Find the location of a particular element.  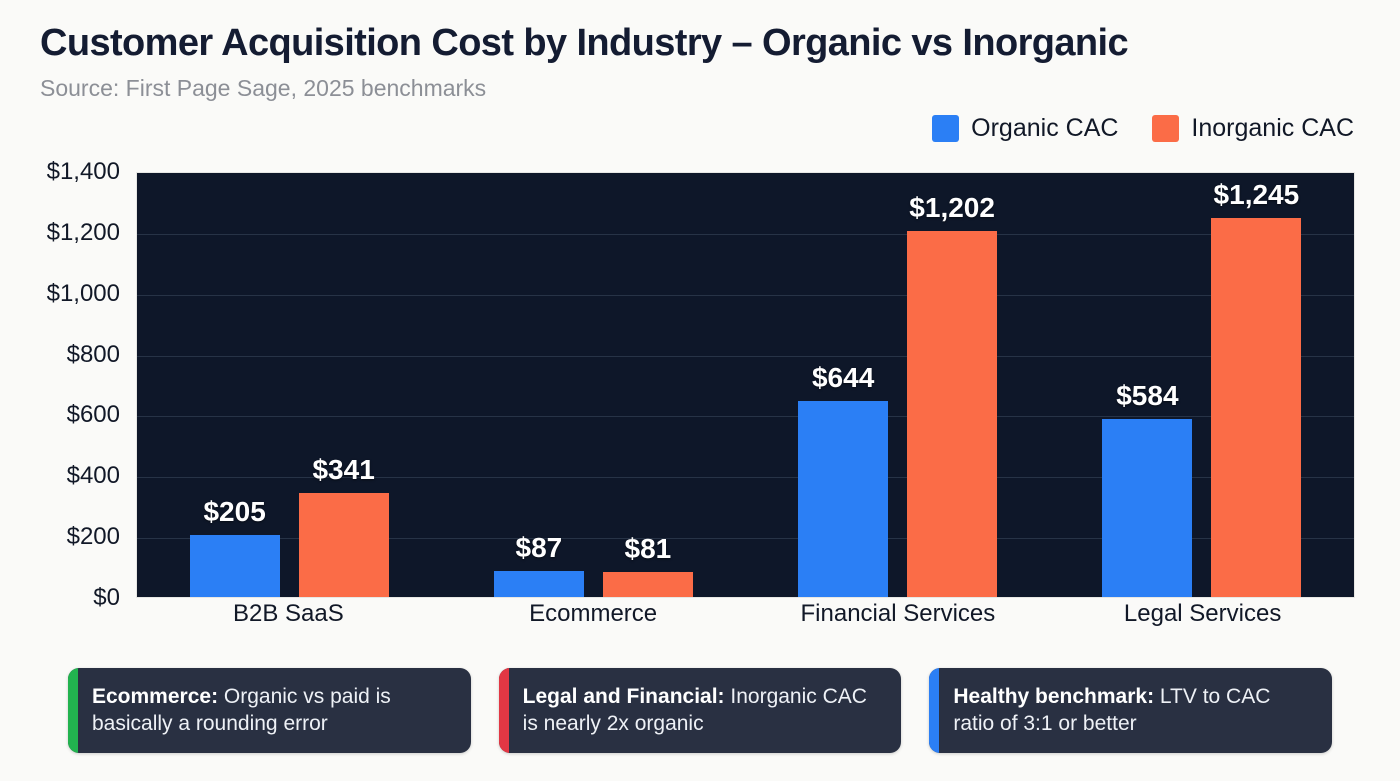

chart-subtitle: Source: First Page Sage, 2025 benchmarks is located at coordinates (263, 88).